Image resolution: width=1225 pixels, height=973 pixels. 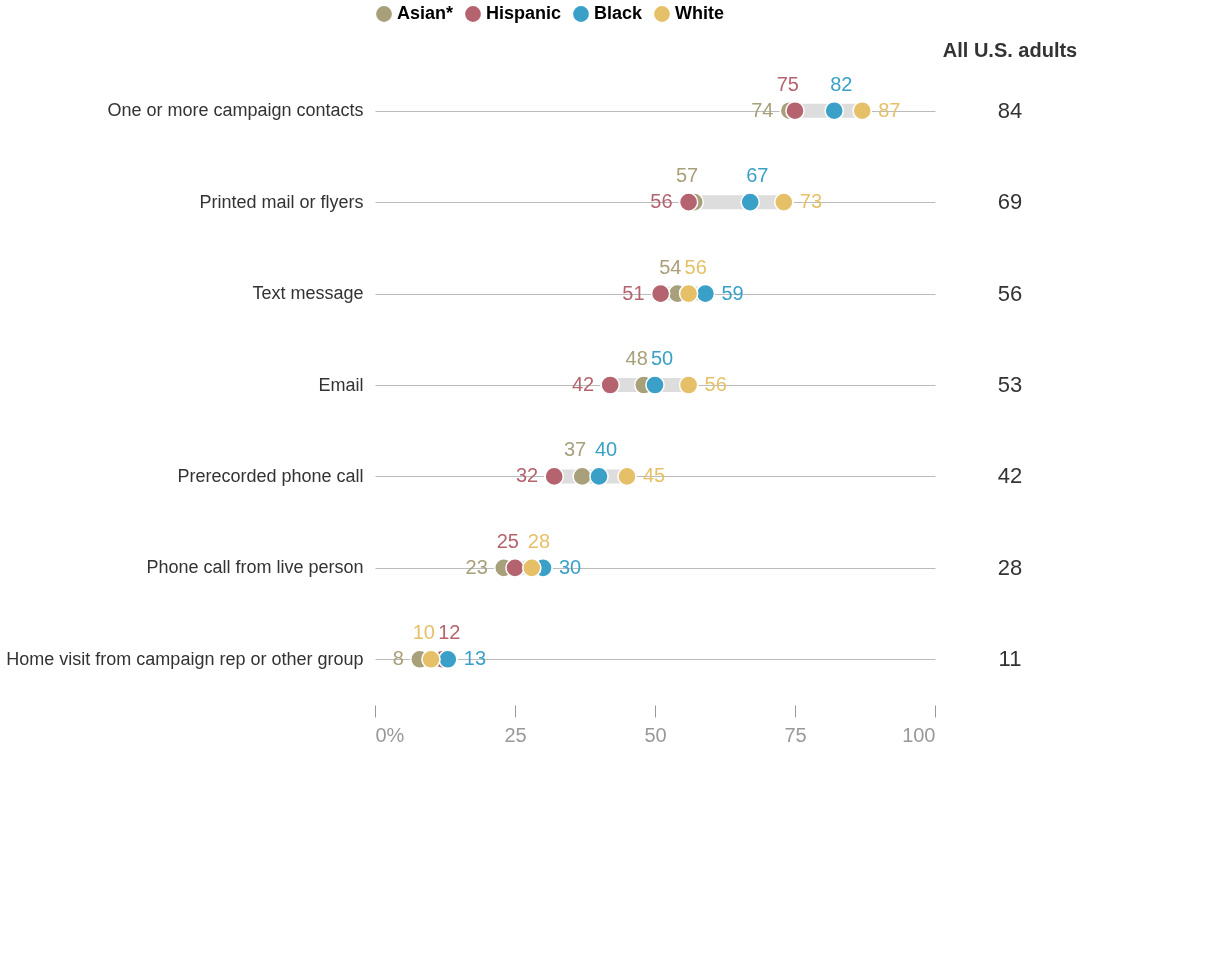 I want to click on data-label: 40, so click(x=606, y=449).